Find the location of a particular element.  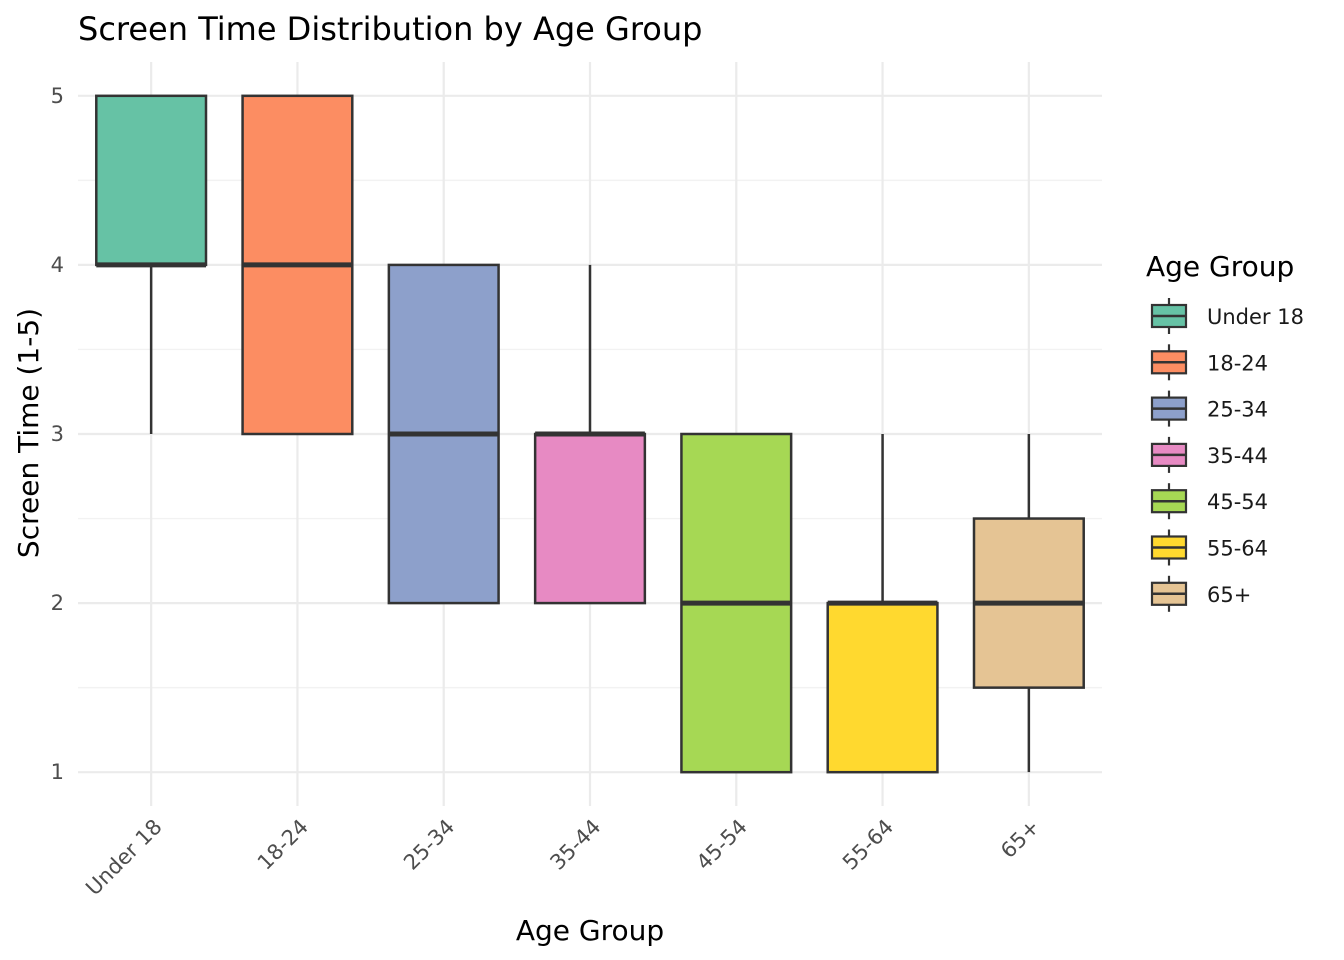

legend-label: 55-64 is located at coordinates (1237, 549).